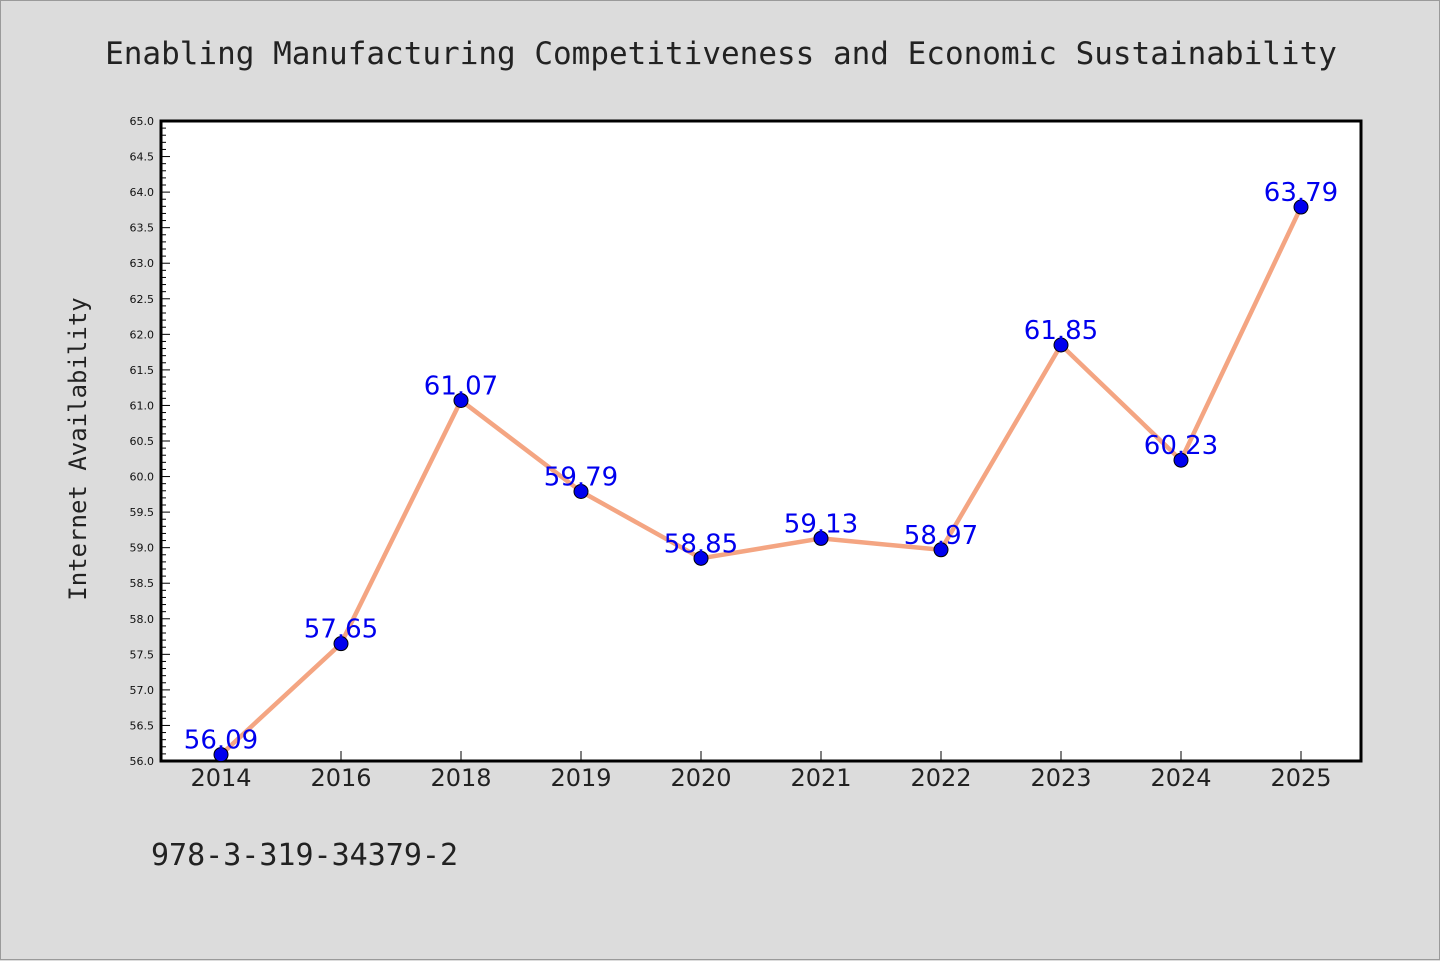 The height and width of the screenshot is (961, 1440). Describe the element at coordinates (142, 583) in the screenshot. I see `y-tick-label: 58.5` at that location.